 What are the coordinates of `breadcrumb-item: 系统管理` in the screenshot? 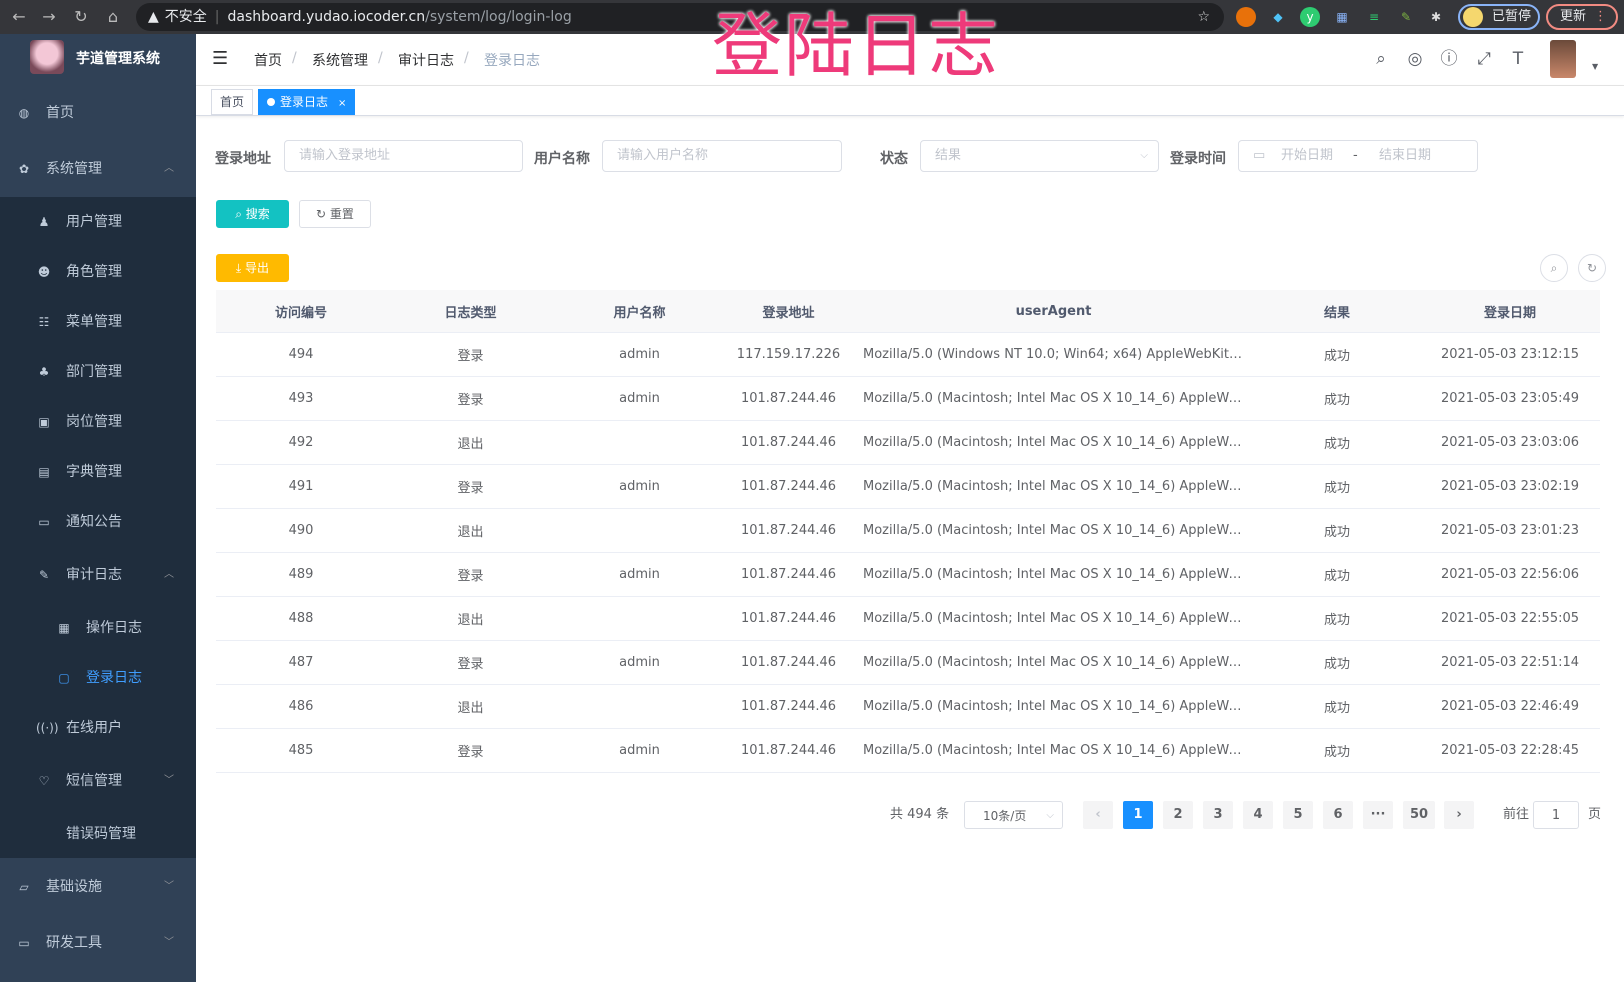 It's located at (340, 61).